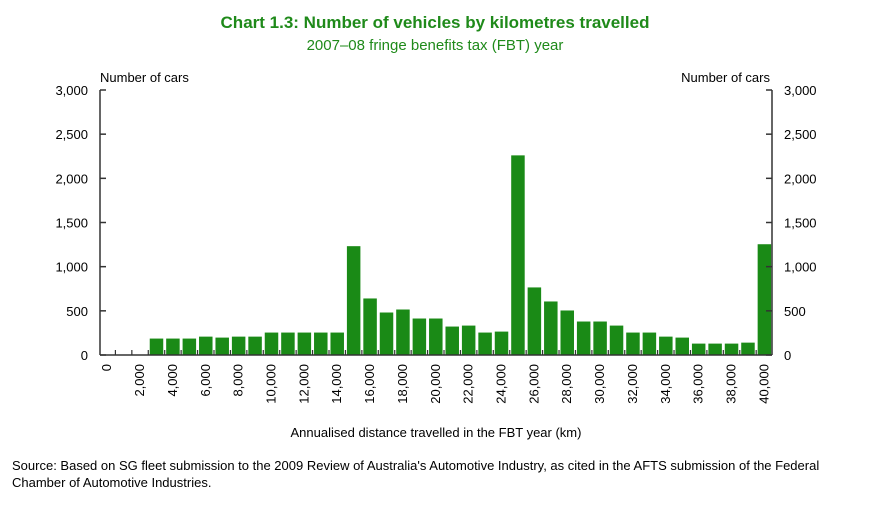 The image size is (870, 507). I want to click on x-tick-label: 20,000, so click(435, 384).